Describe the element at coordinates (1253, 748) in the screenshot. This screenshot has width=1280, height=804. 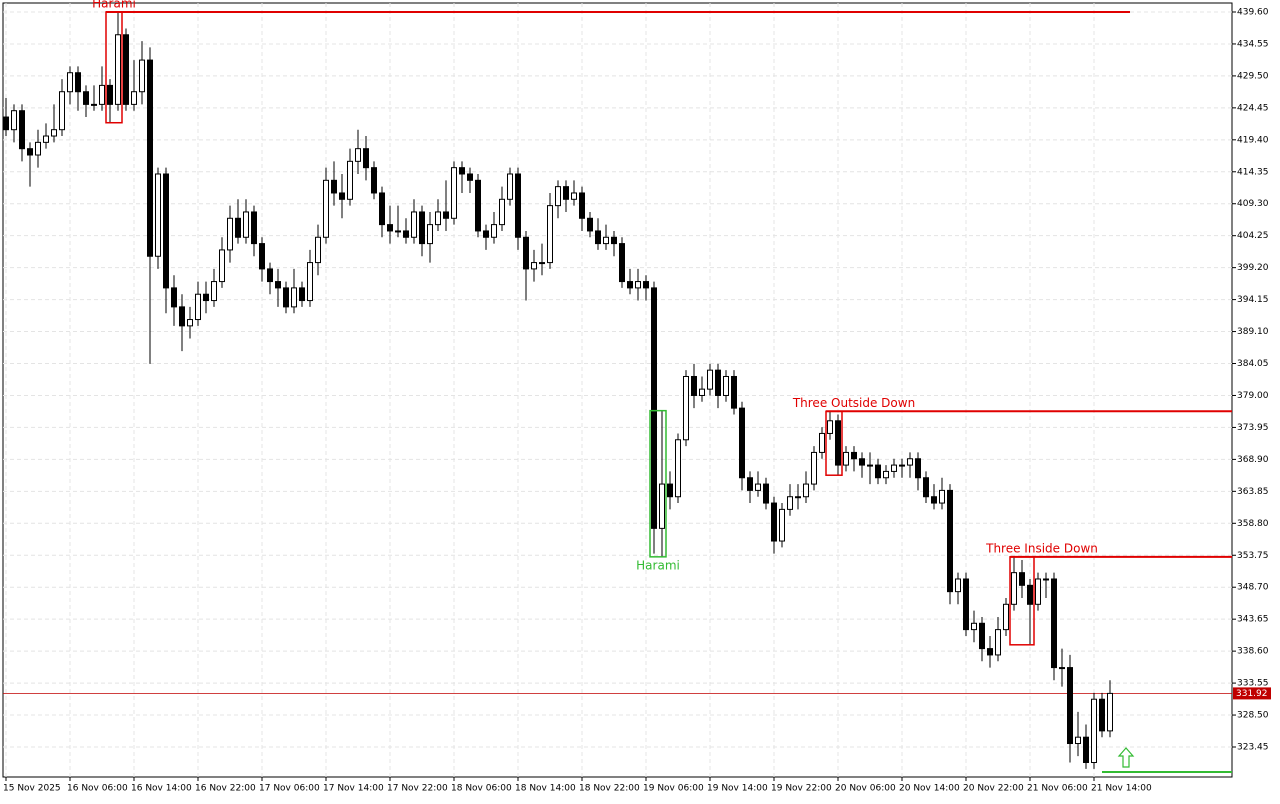
I see `y-tick-label: 323.45` at that location.